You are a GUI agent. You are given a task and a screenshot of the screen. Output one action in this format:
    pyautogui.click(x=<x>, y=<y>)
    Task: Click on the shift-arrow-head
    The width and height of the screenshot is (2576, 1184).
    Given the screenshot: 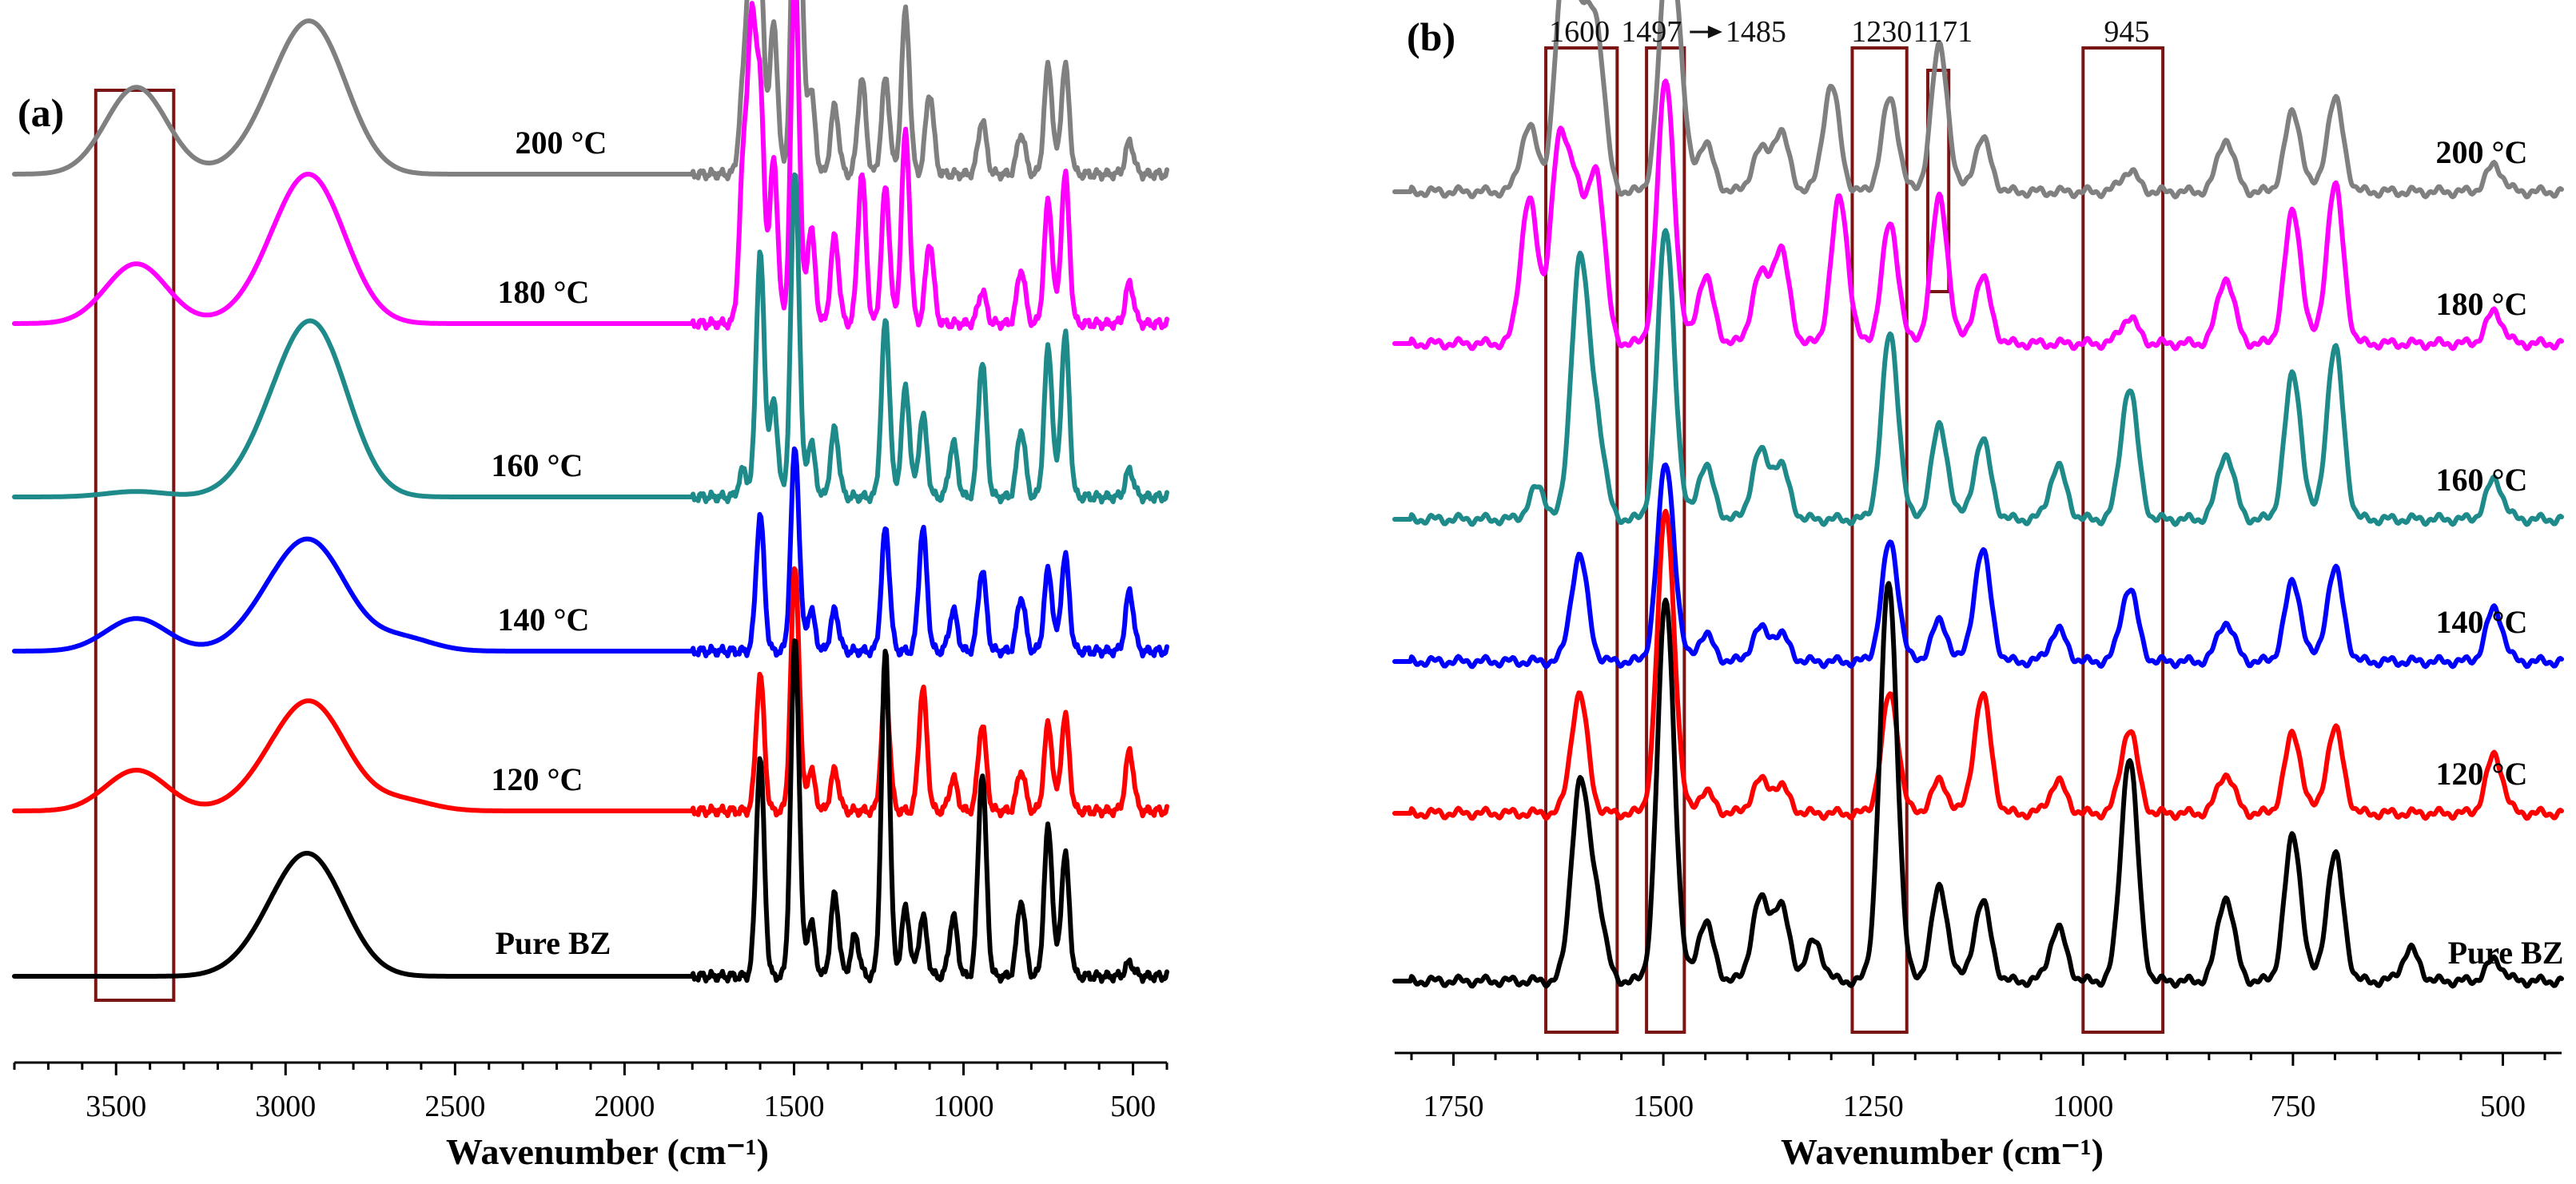 What is the action you would take?
    pyautogui.click(x=1715, y=32)
    